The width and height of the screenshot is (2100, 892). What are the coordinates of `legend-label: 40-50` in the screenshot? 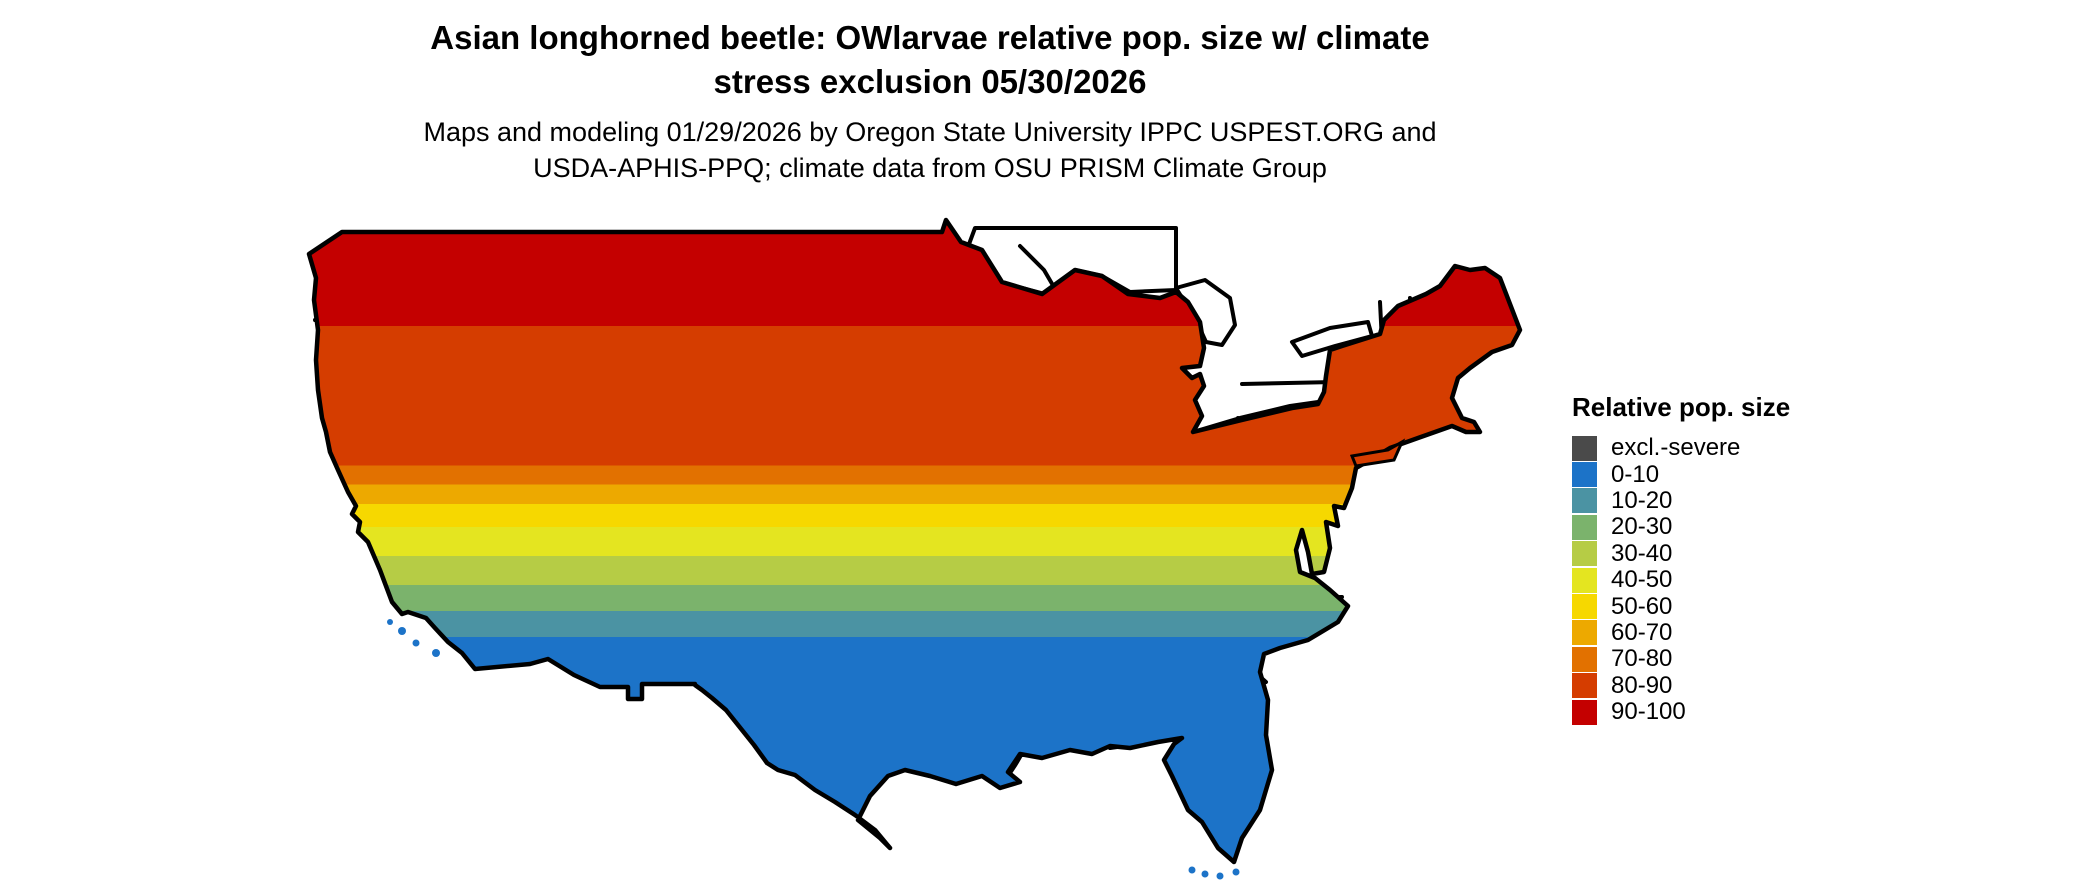 It's located at (1642, 580).